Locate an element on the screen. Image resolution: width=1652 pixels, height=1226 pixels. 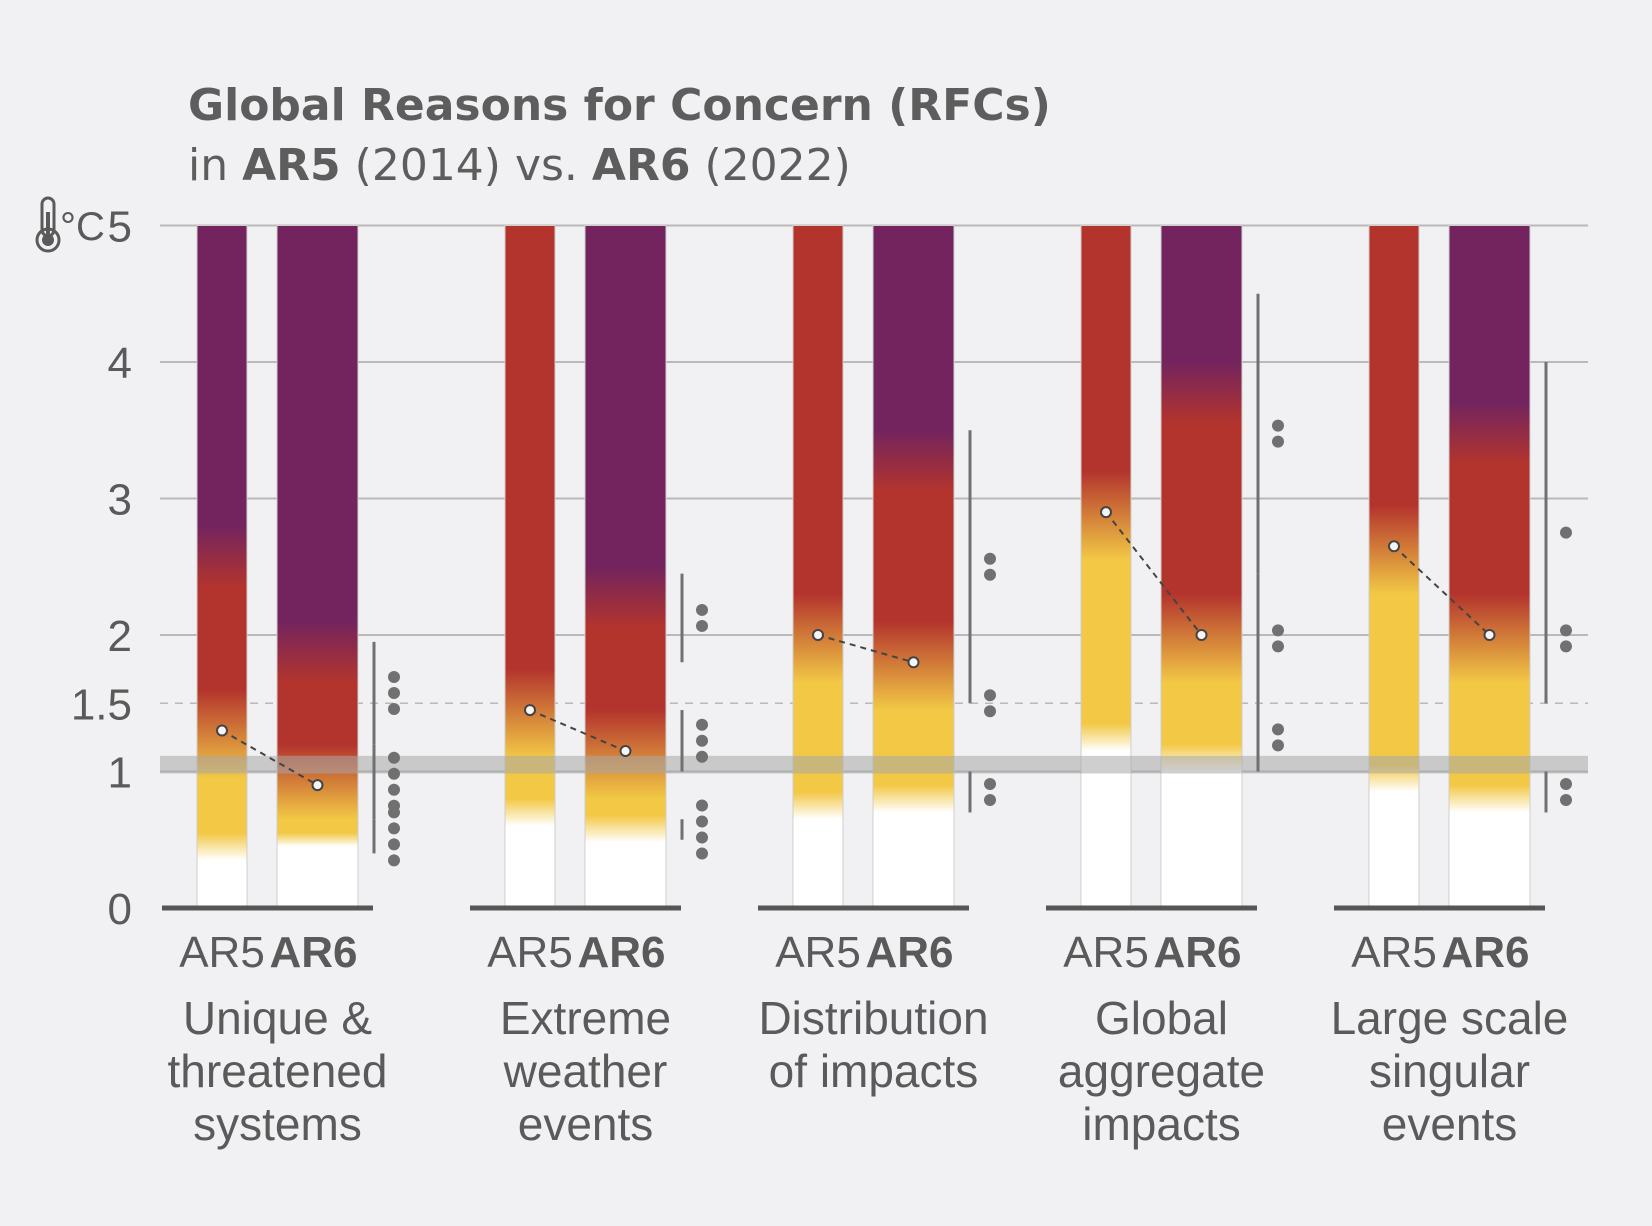
category-name-line: Extreme is located at coordinates (585, 1018).